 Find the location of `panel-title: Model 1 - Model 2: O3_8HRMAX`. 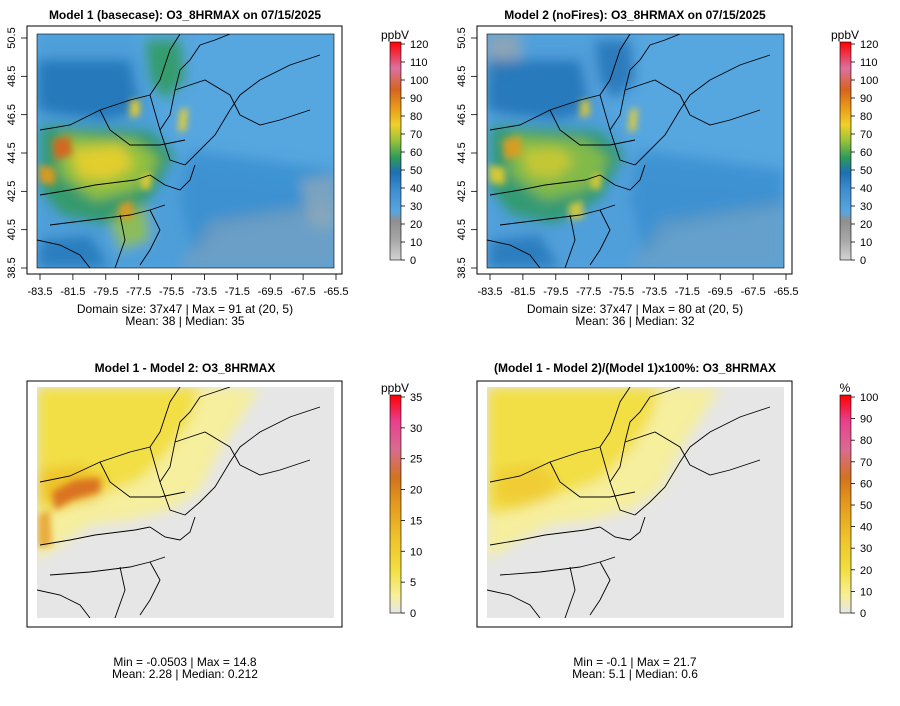

panel-title: Model 1 - Model 2: O3_8HRMAX is located at coordinates (185, 368).